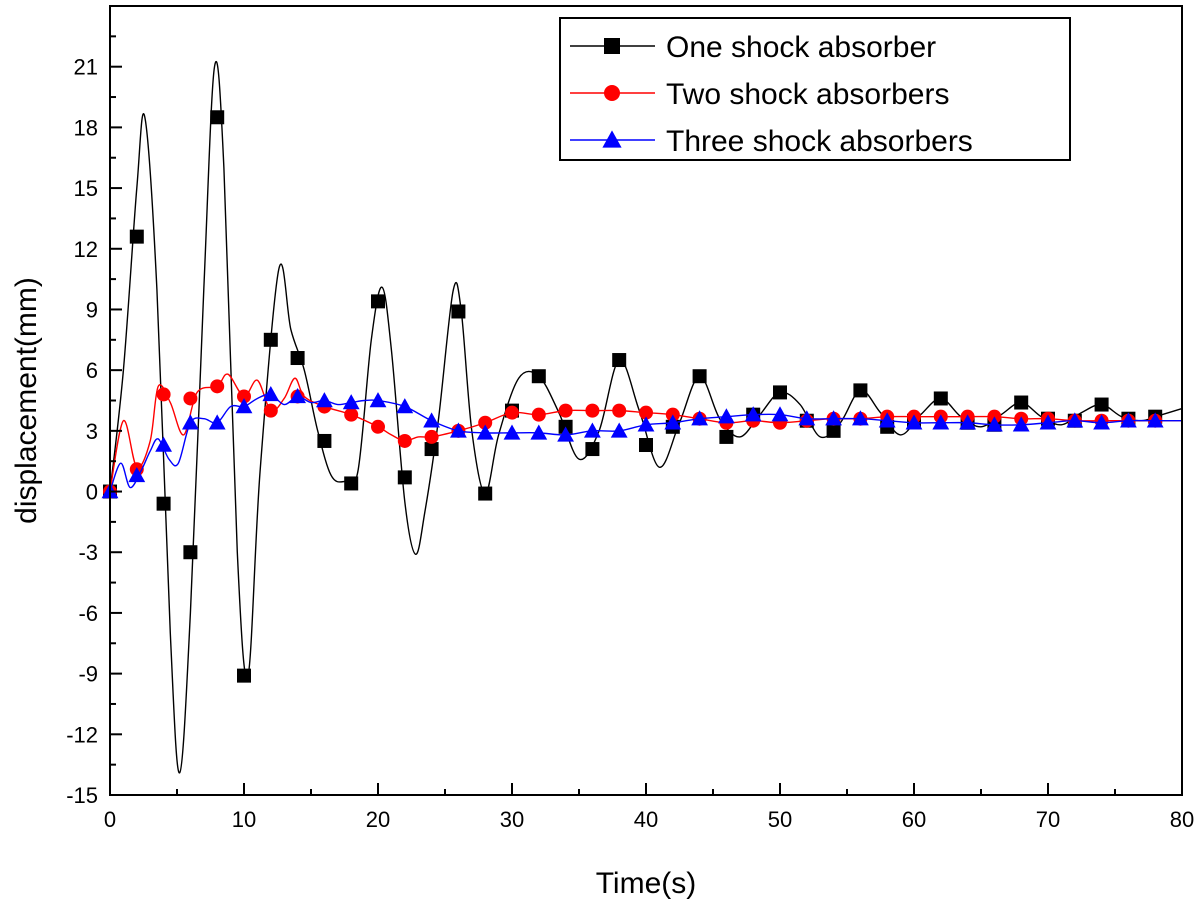 The image size is (1200, 910). I want to click on y-tick-label: 9, so click(92, 309).